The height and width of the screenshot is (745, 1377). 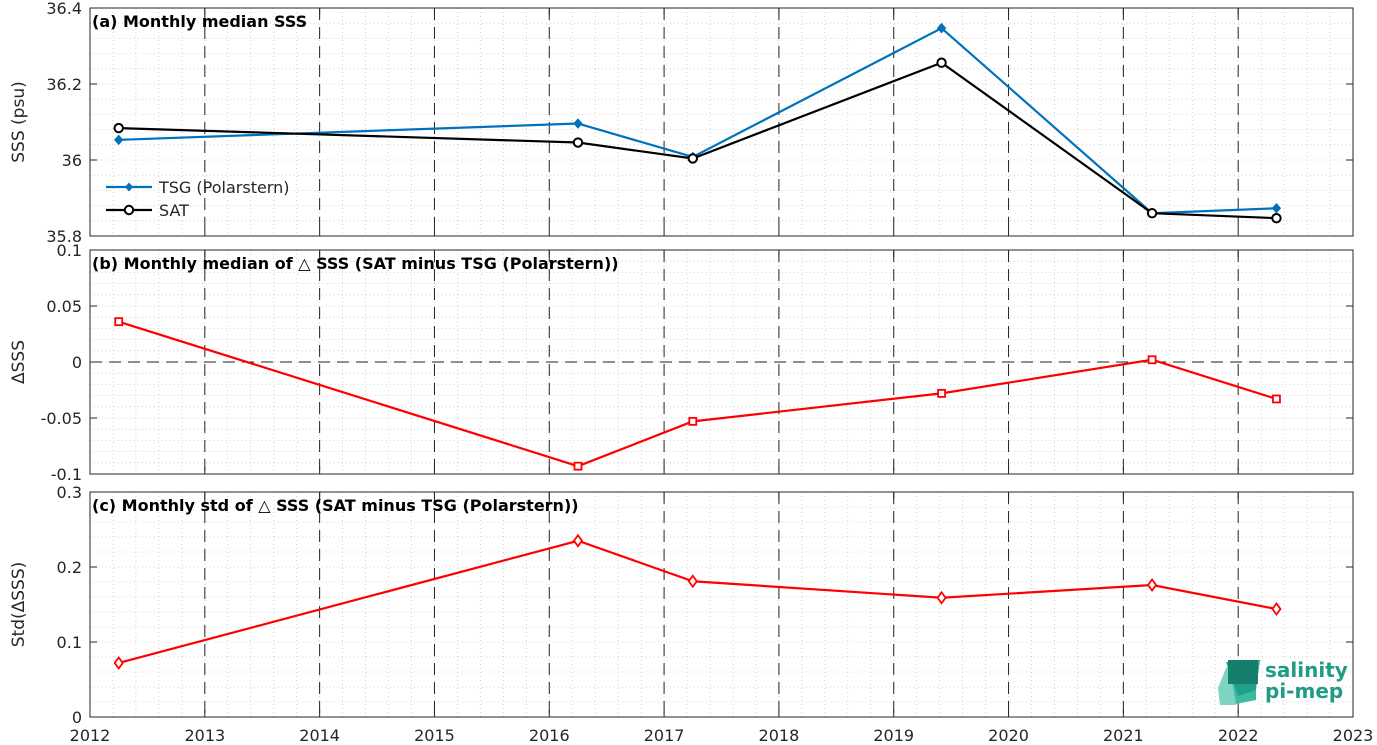 What do you see at coordinates (64, 306) in the screenshot?
I see `y-tick-label: 0.05` at bounding box center [64, 306].